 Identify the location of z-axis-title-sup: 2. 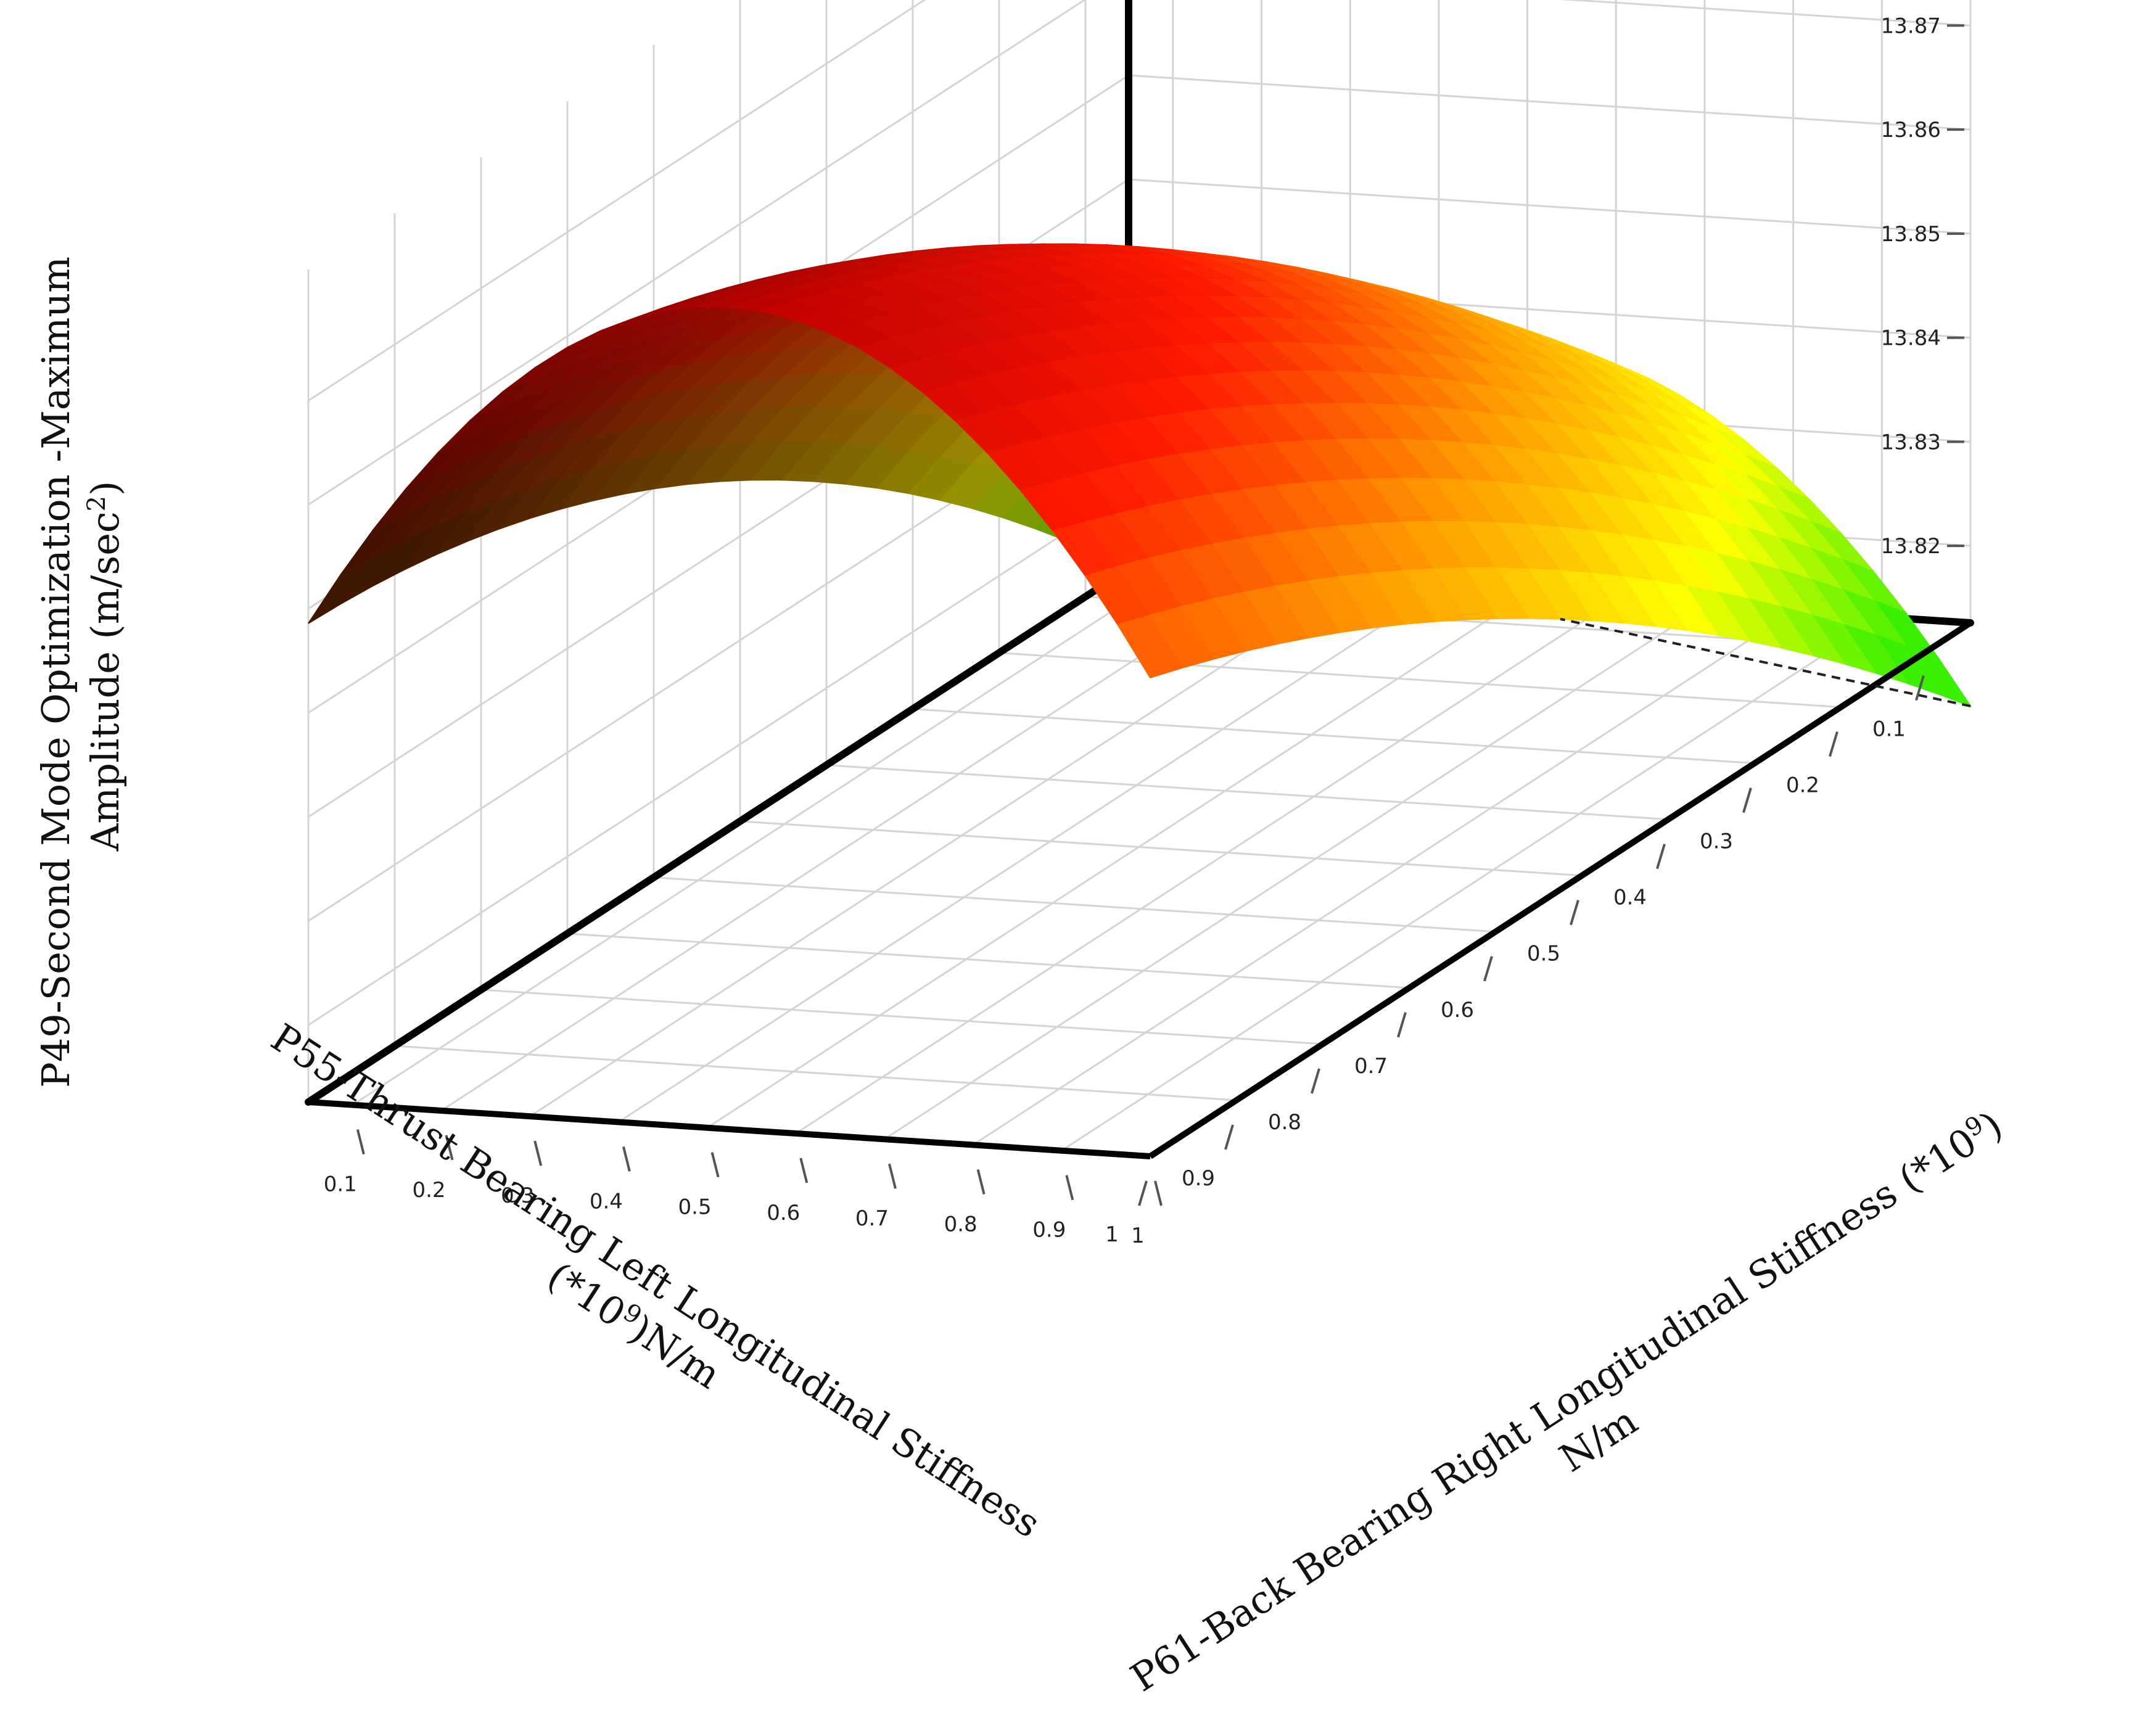
(97, 504).